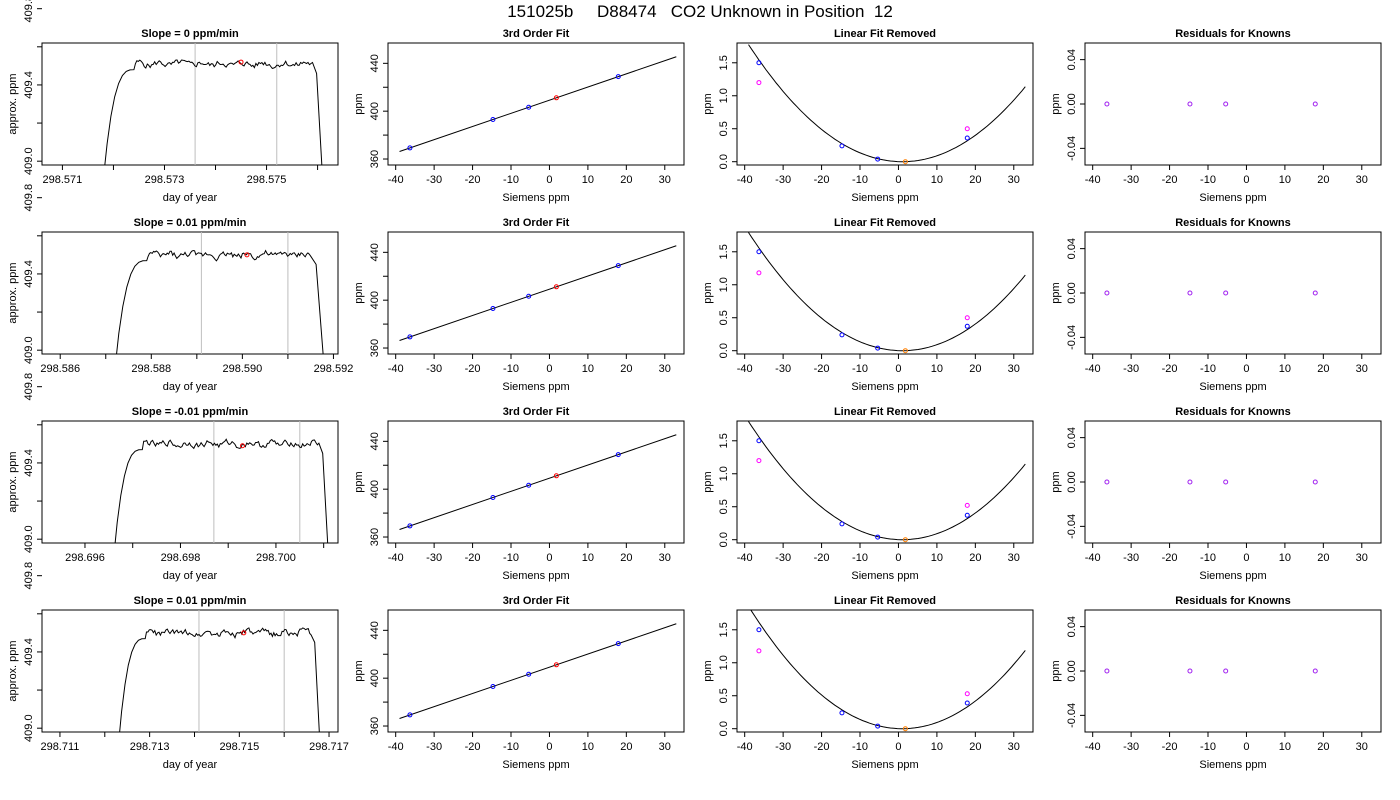  I want to click on y-tick-label: 409.0, so click(29, 539).